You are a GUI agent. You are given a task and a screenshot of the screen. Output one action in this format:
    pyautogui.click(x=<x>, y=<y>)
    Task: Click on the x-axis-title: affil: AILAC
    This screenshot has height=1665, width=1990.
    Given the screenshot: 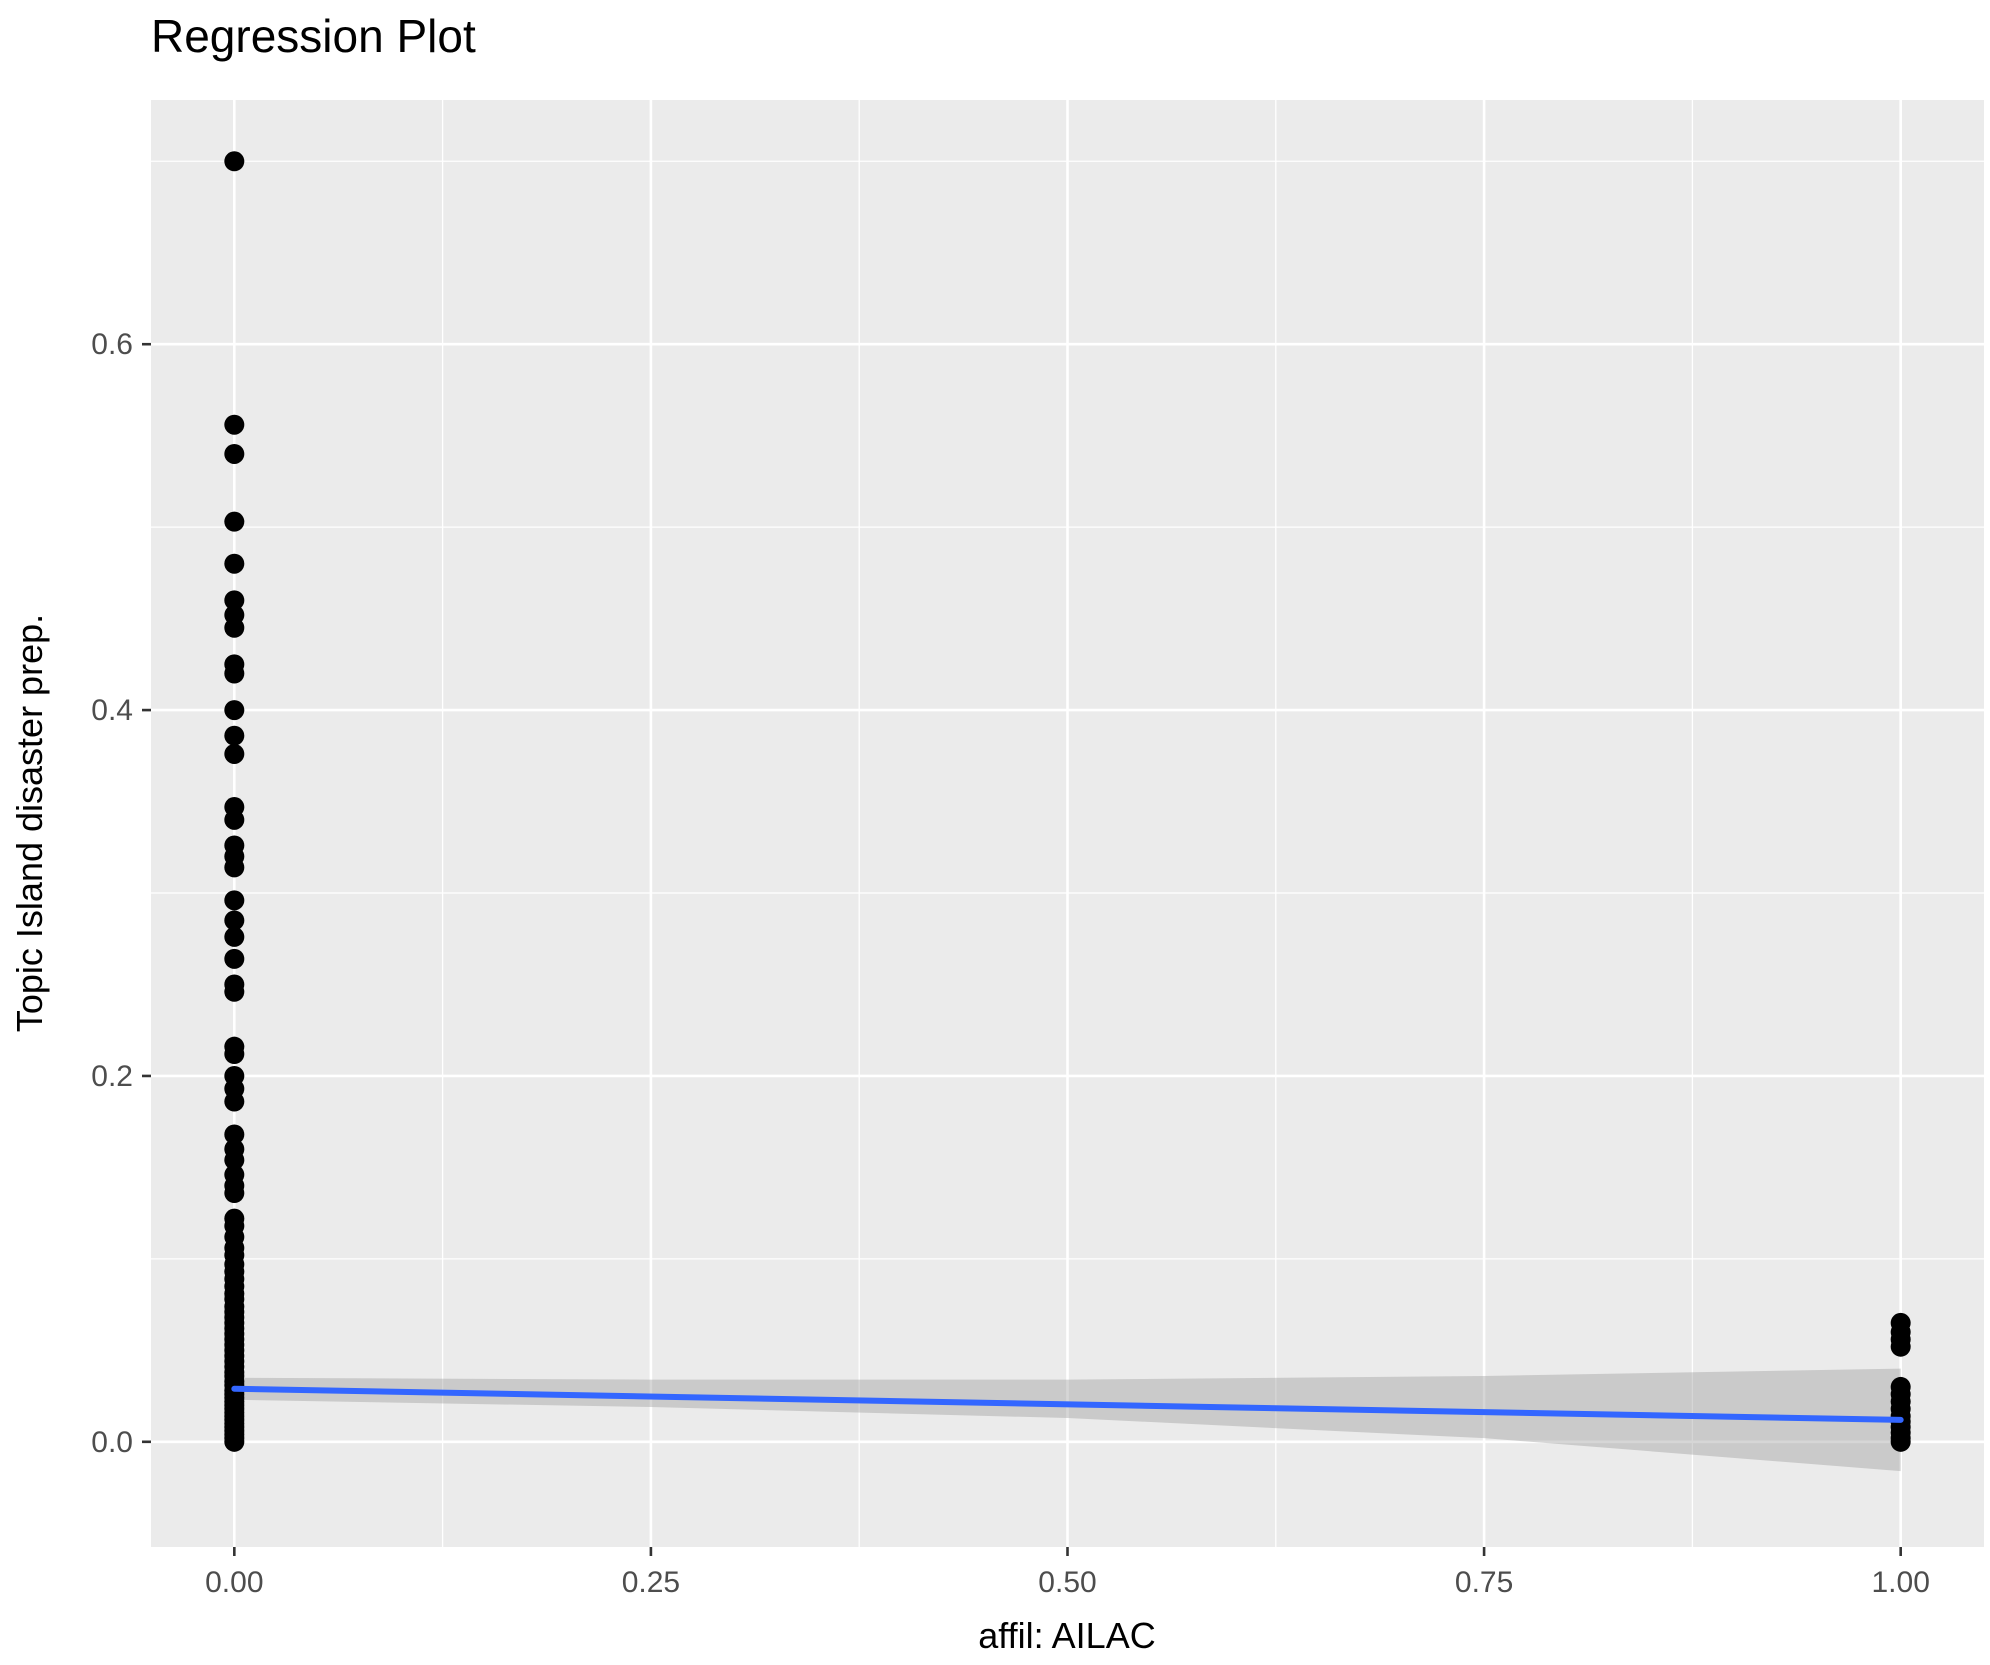 What is the action you would take?
    pyautogui.click(x=1066, y=1635)
    